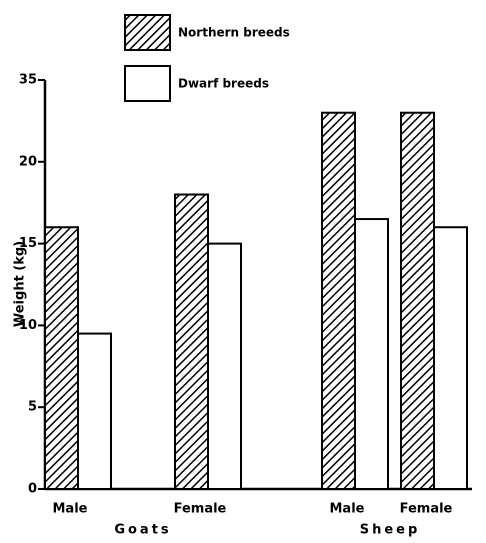  Describe the element at coordinates (142, 530) in the screenshot. I see `group-label: Goats` at that location.